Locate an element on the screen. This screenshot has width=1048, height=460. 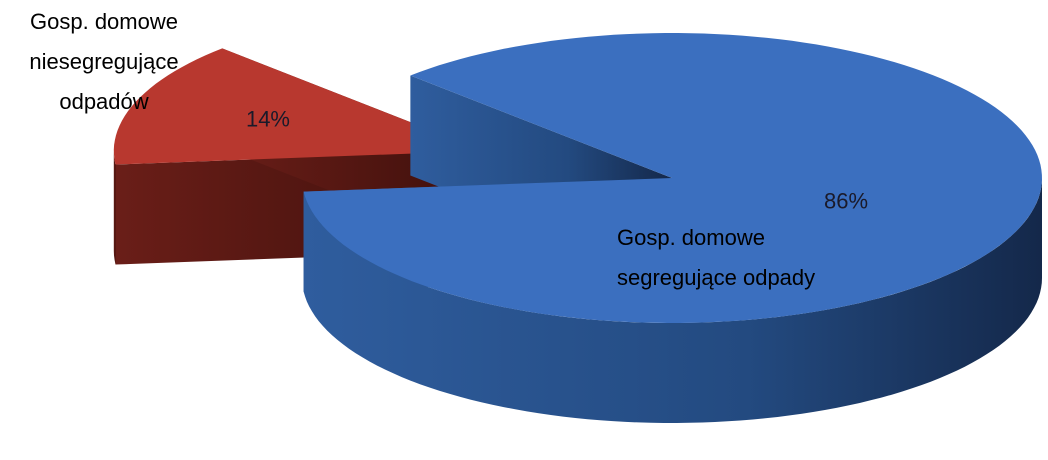
value-label: 86% is located at coordinates (846, 200).